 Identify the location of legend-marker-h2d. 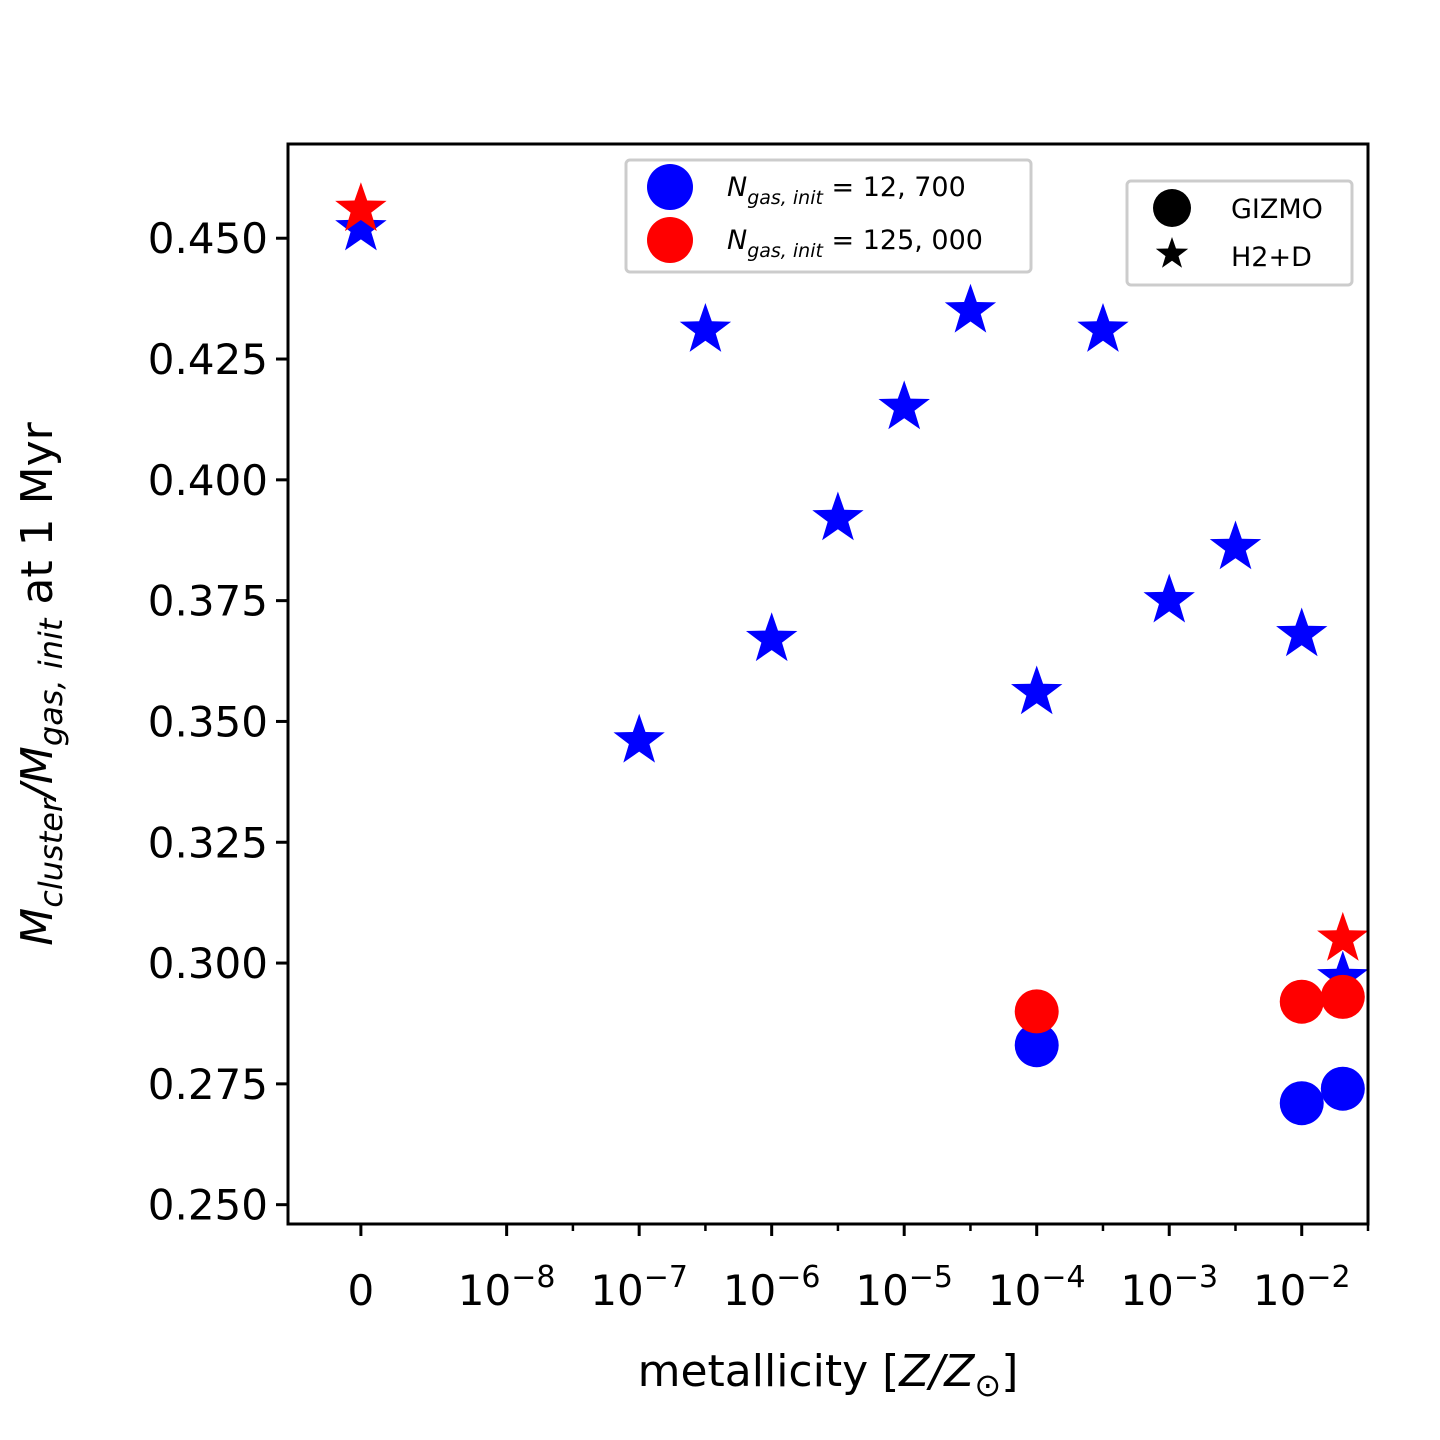
(1172, 252).